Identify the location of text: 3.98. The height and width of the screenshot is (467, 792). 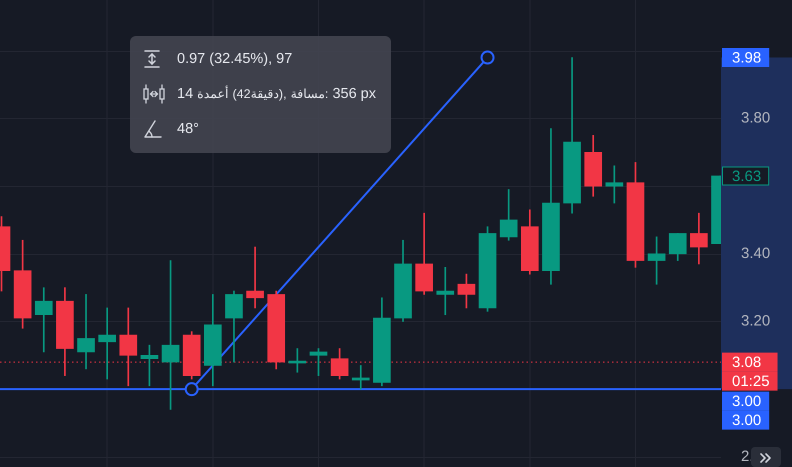
(747, 58).